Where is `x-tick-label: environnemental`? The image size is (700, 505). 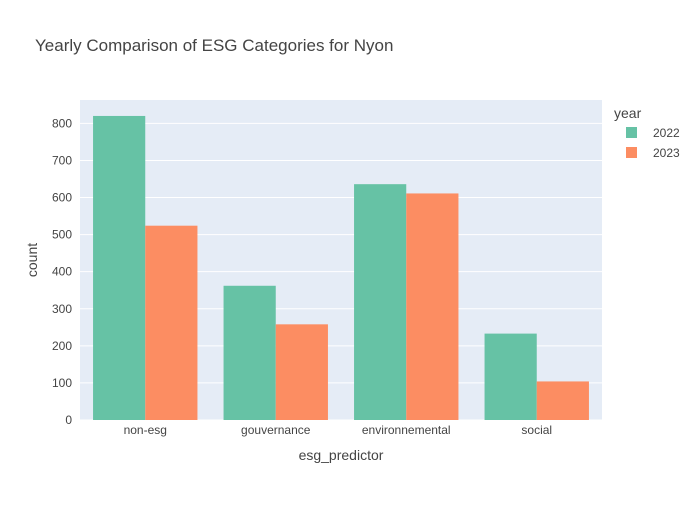 x-tick-label: environnemental is located at coordinates (406, 430).